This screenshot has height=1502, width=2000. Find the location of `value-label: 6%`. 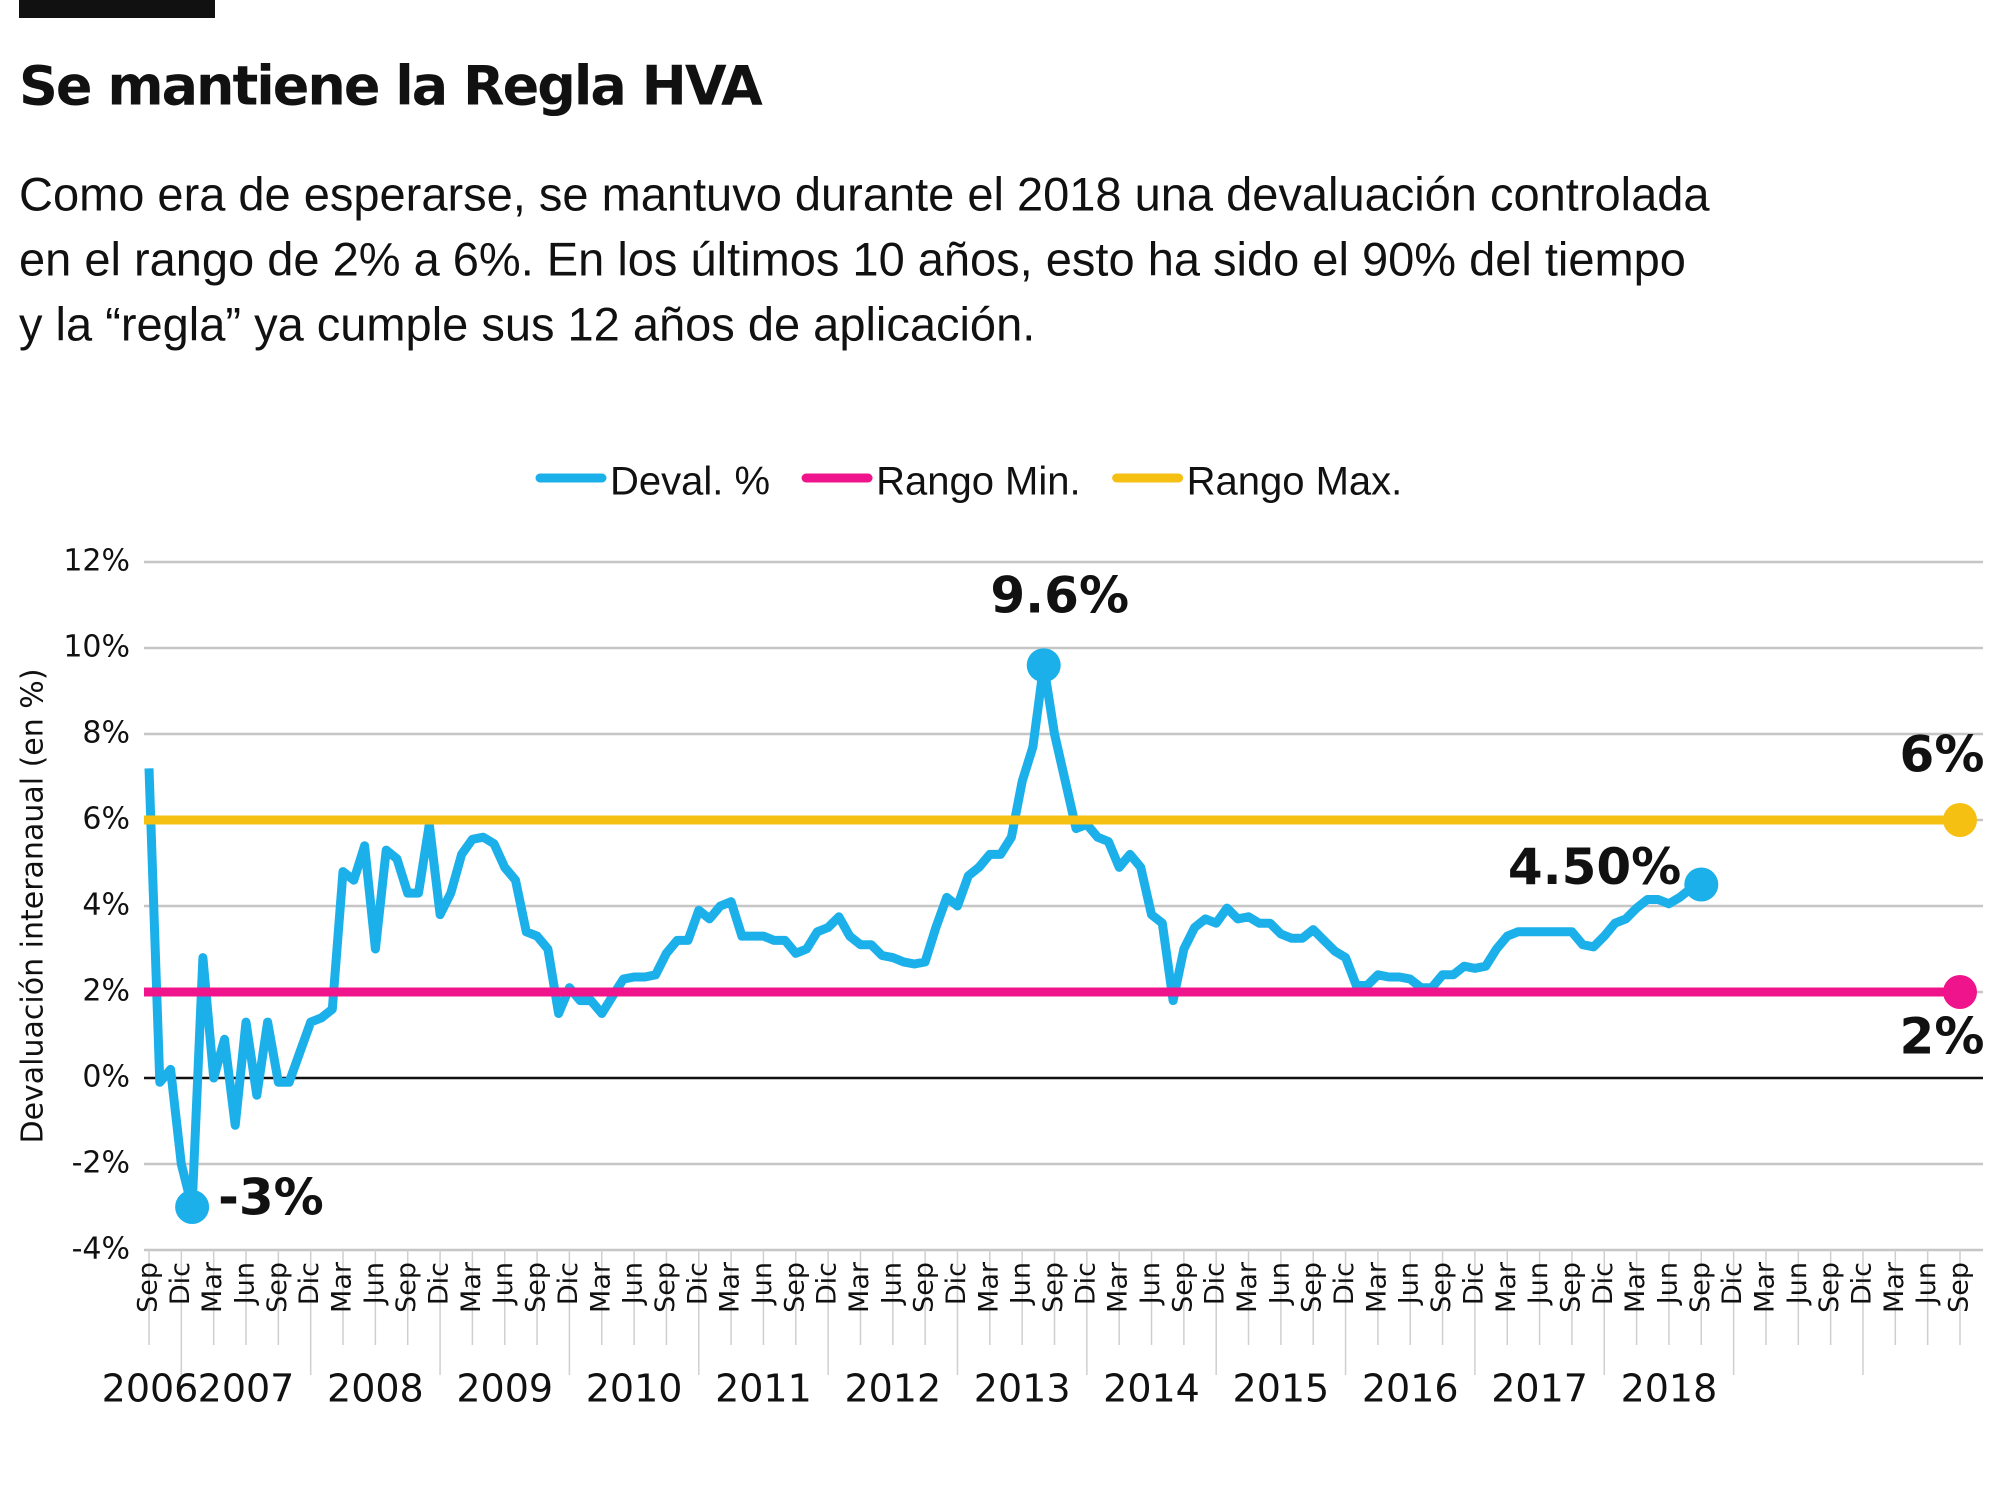

value-label: 6% is located at coordinates (1942, 755).